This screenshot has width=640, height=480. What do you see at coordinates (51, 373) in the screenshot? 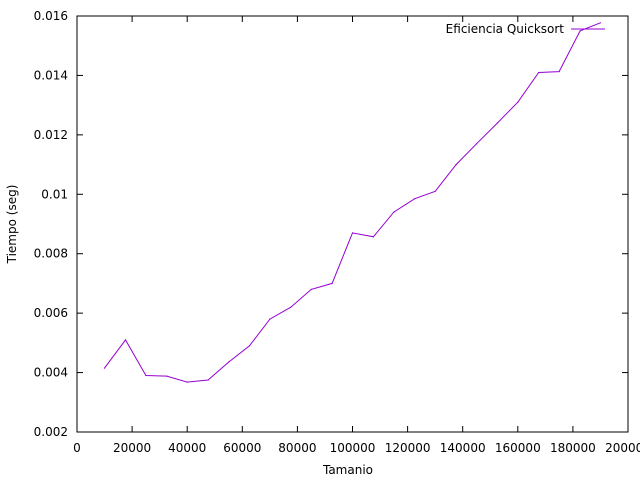
I see `y-tick-label: 0.004` at bounding box center [51, 373].